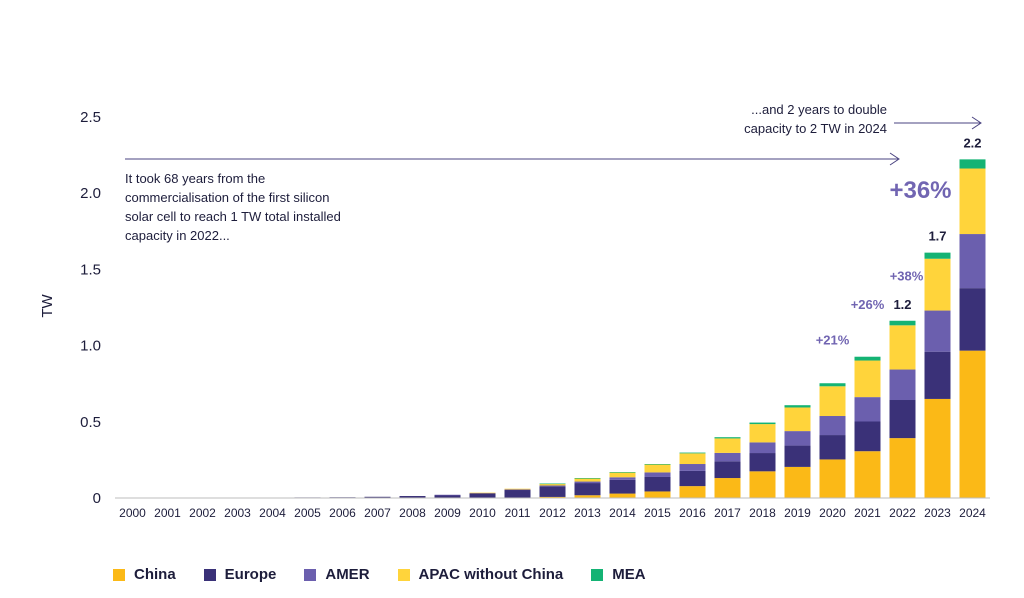 The width and height of the screenshot is (1024, 598). Describe the element at coordinates (90, 422) in the screenshot. I see `y-tick-label: 0.5` at that location.